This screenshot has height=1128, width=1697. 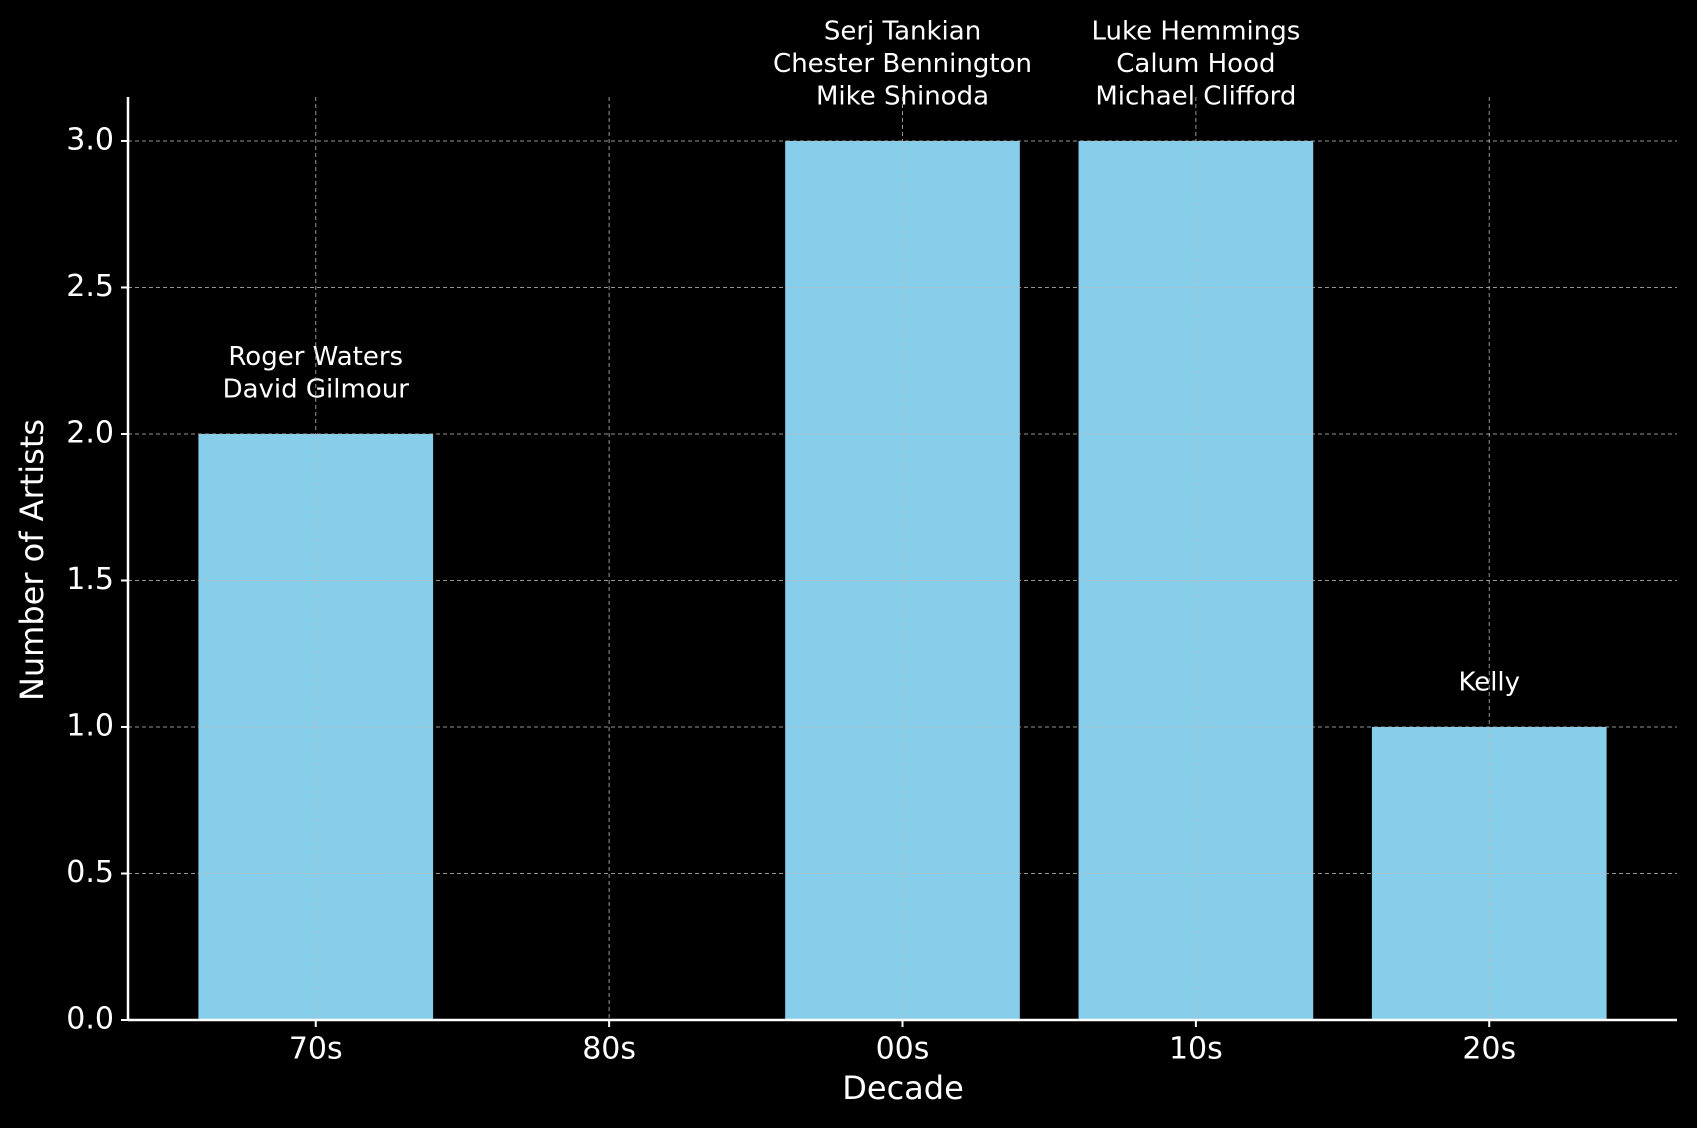 What do you see at coordinates (90, 872) in the screenshot?
I see `y-tick-label: 0.5` at bounding box center [90, 872].